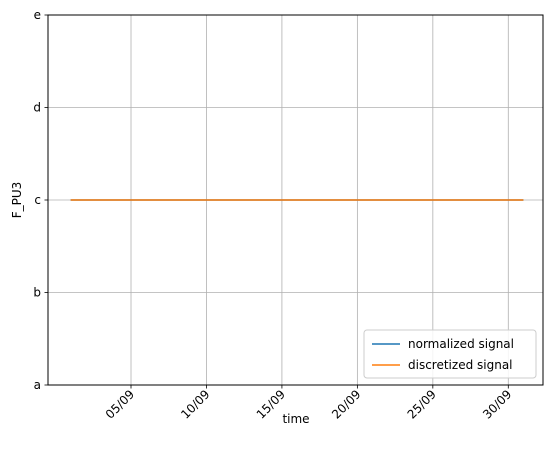 The height and width of the screenshot is (462, 557). I want to click on legend-label: discretized signal, so click(460, 365).